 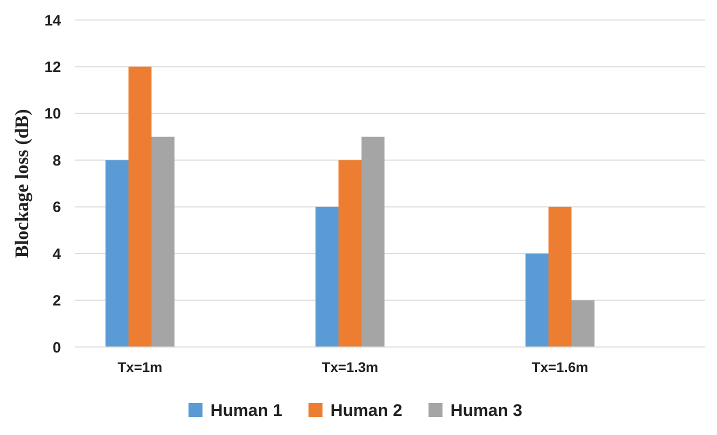 What do you see at coordinates (366, 410) in the screenshot?
I see `legend-label: Human 2` at bounding box center [366, 410].